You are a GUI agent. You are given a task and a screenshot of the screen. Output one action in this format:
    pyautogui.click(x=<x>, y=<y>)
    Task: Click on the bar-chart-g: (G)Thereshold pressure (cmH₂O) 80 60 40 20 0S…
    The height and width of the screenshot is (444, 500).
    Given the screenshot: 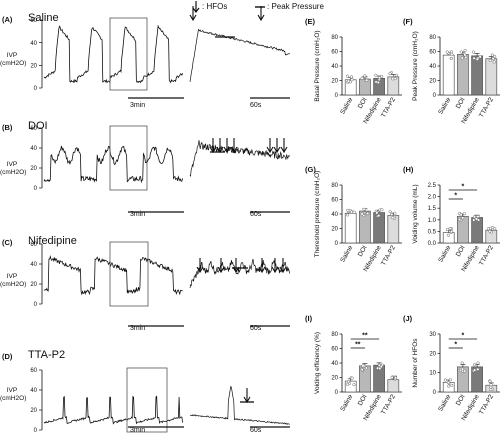 What is the action you would take?
    pyautogui.click(x=353, y=219)
    